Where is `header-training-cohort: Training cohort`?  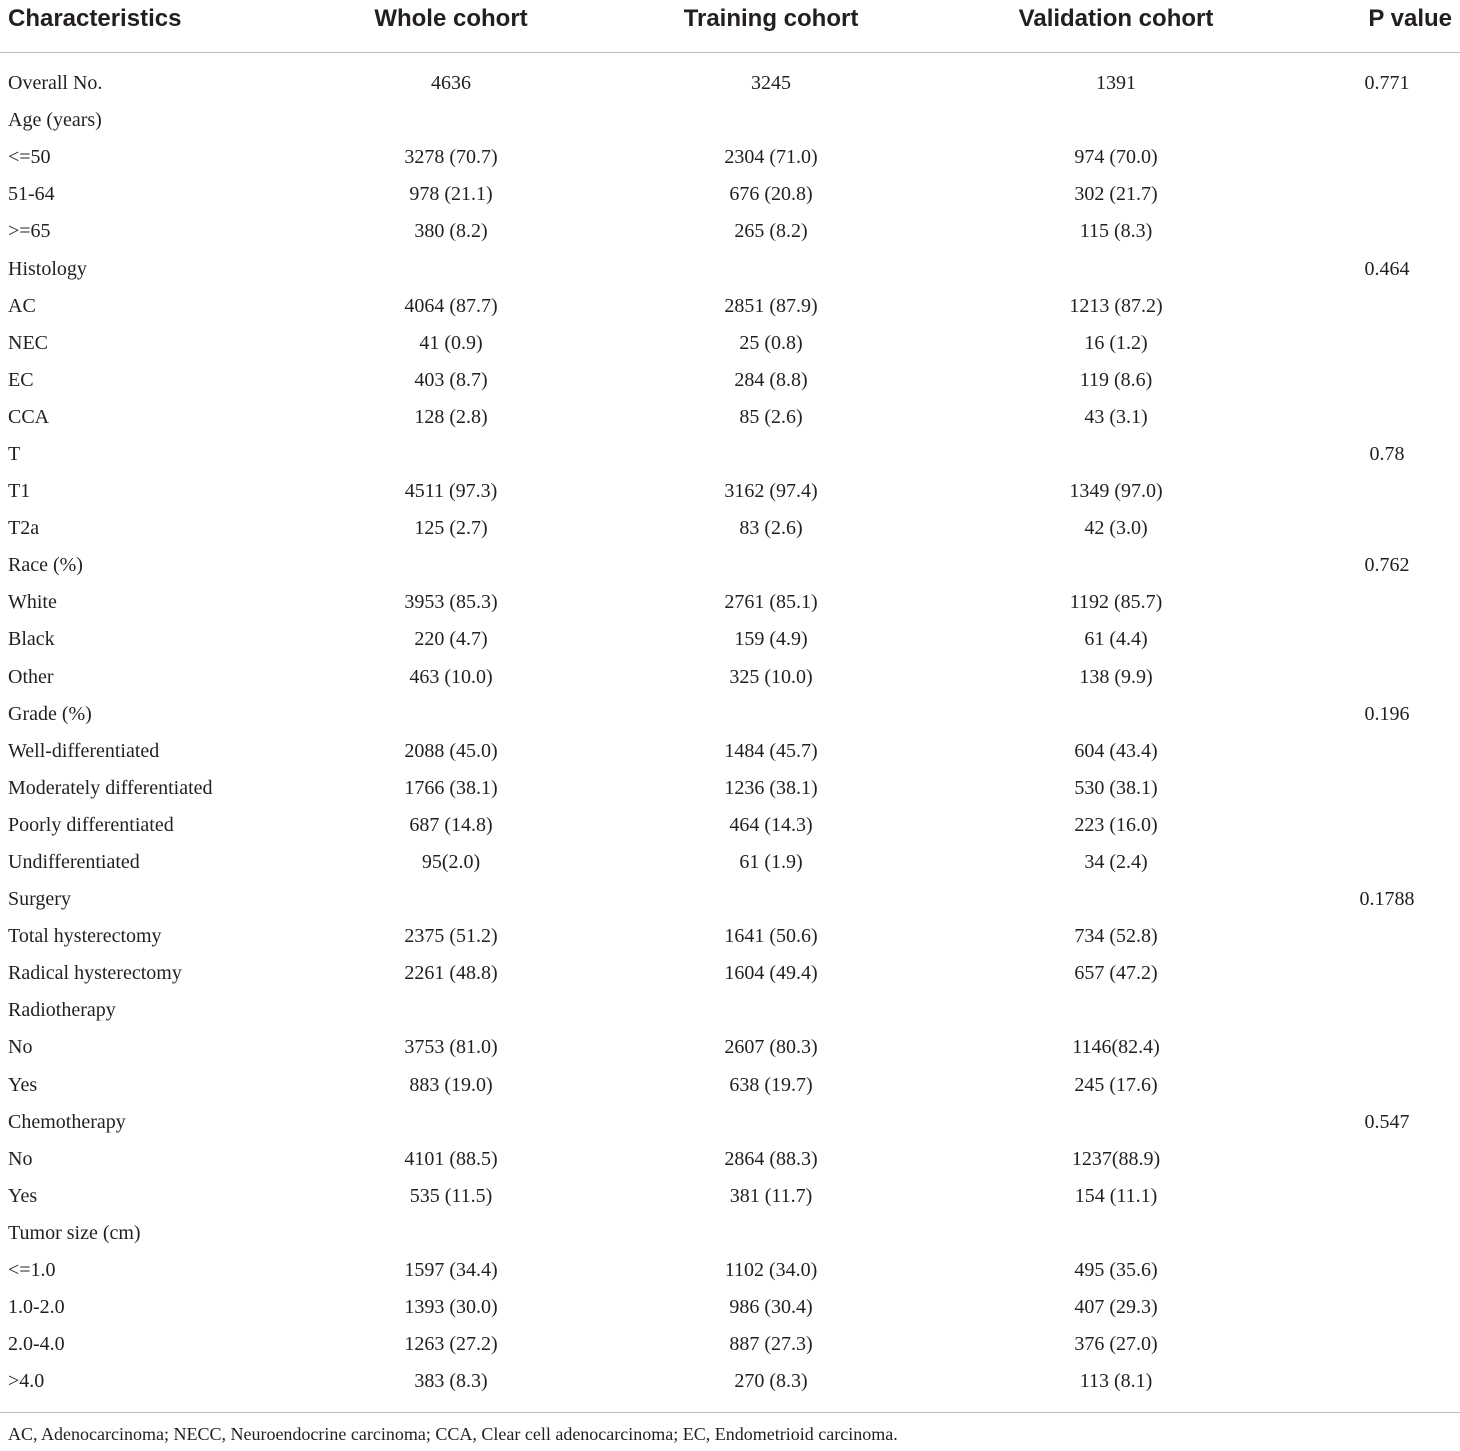 header-training-cohort: Training cohort is located at coordinates (771, 26).